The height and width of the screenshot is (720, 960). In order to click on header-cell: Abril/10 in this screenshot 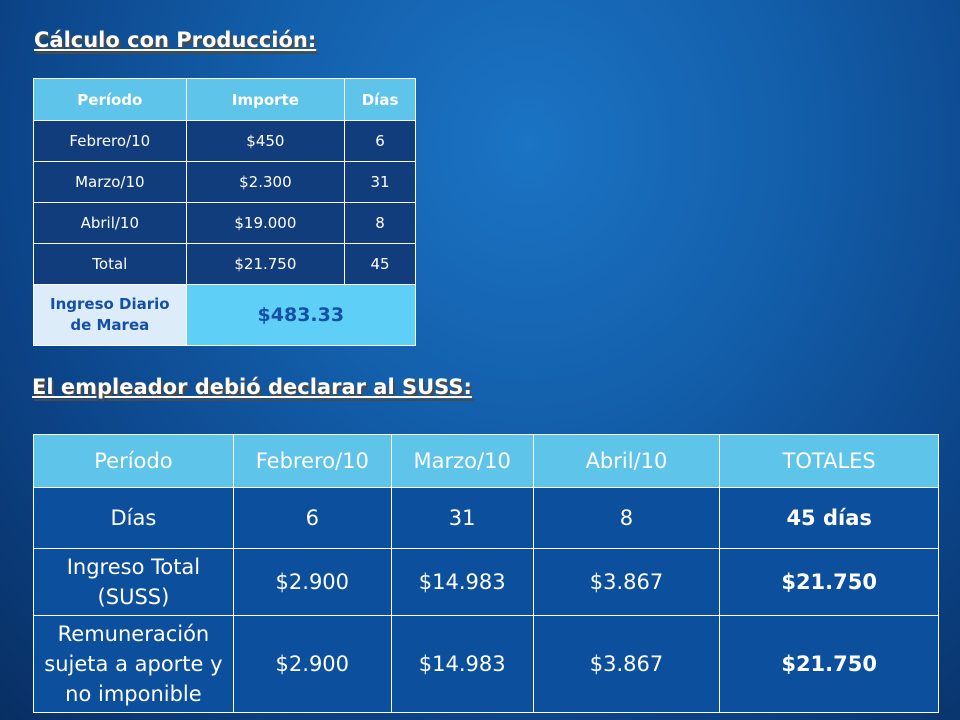, I will do `click(626, 461)`.